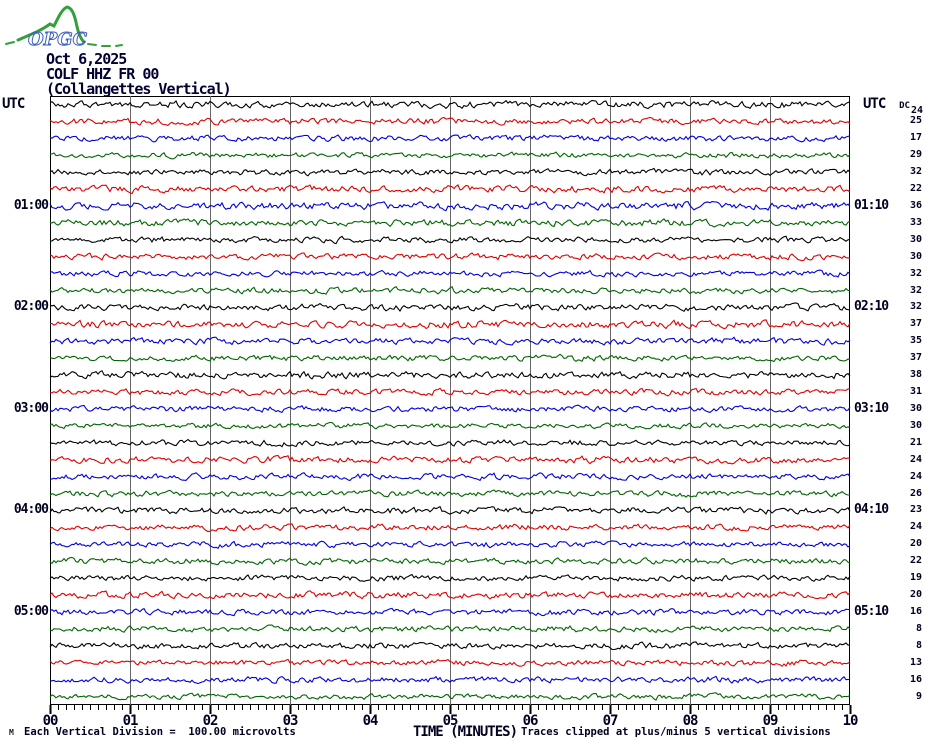  What do you see at coordinates (915, 375) in the screenshot?
I see `dc-value-row-17: 38` at bounding box center [915, 375].